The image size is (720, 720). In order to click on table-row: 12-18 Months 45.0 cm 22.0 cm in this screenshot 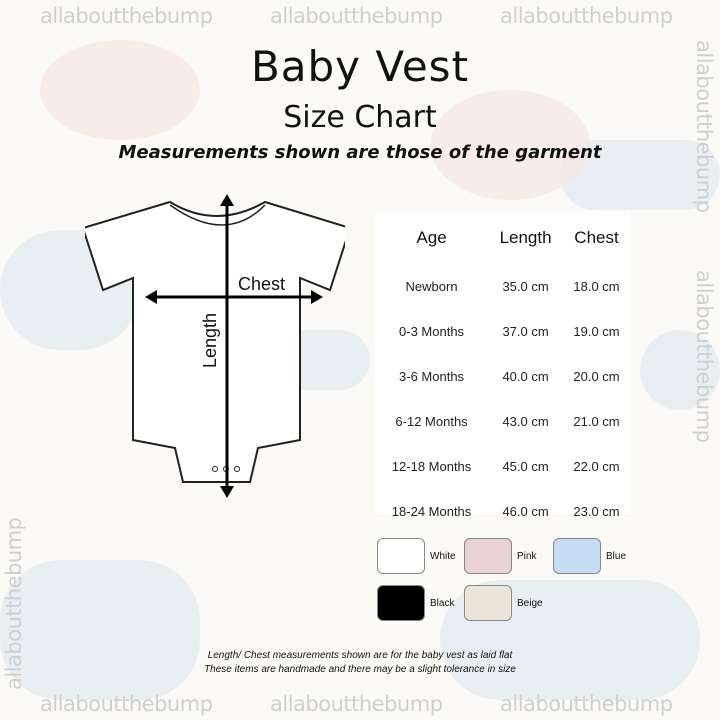, I will do `click(502, 466)`.